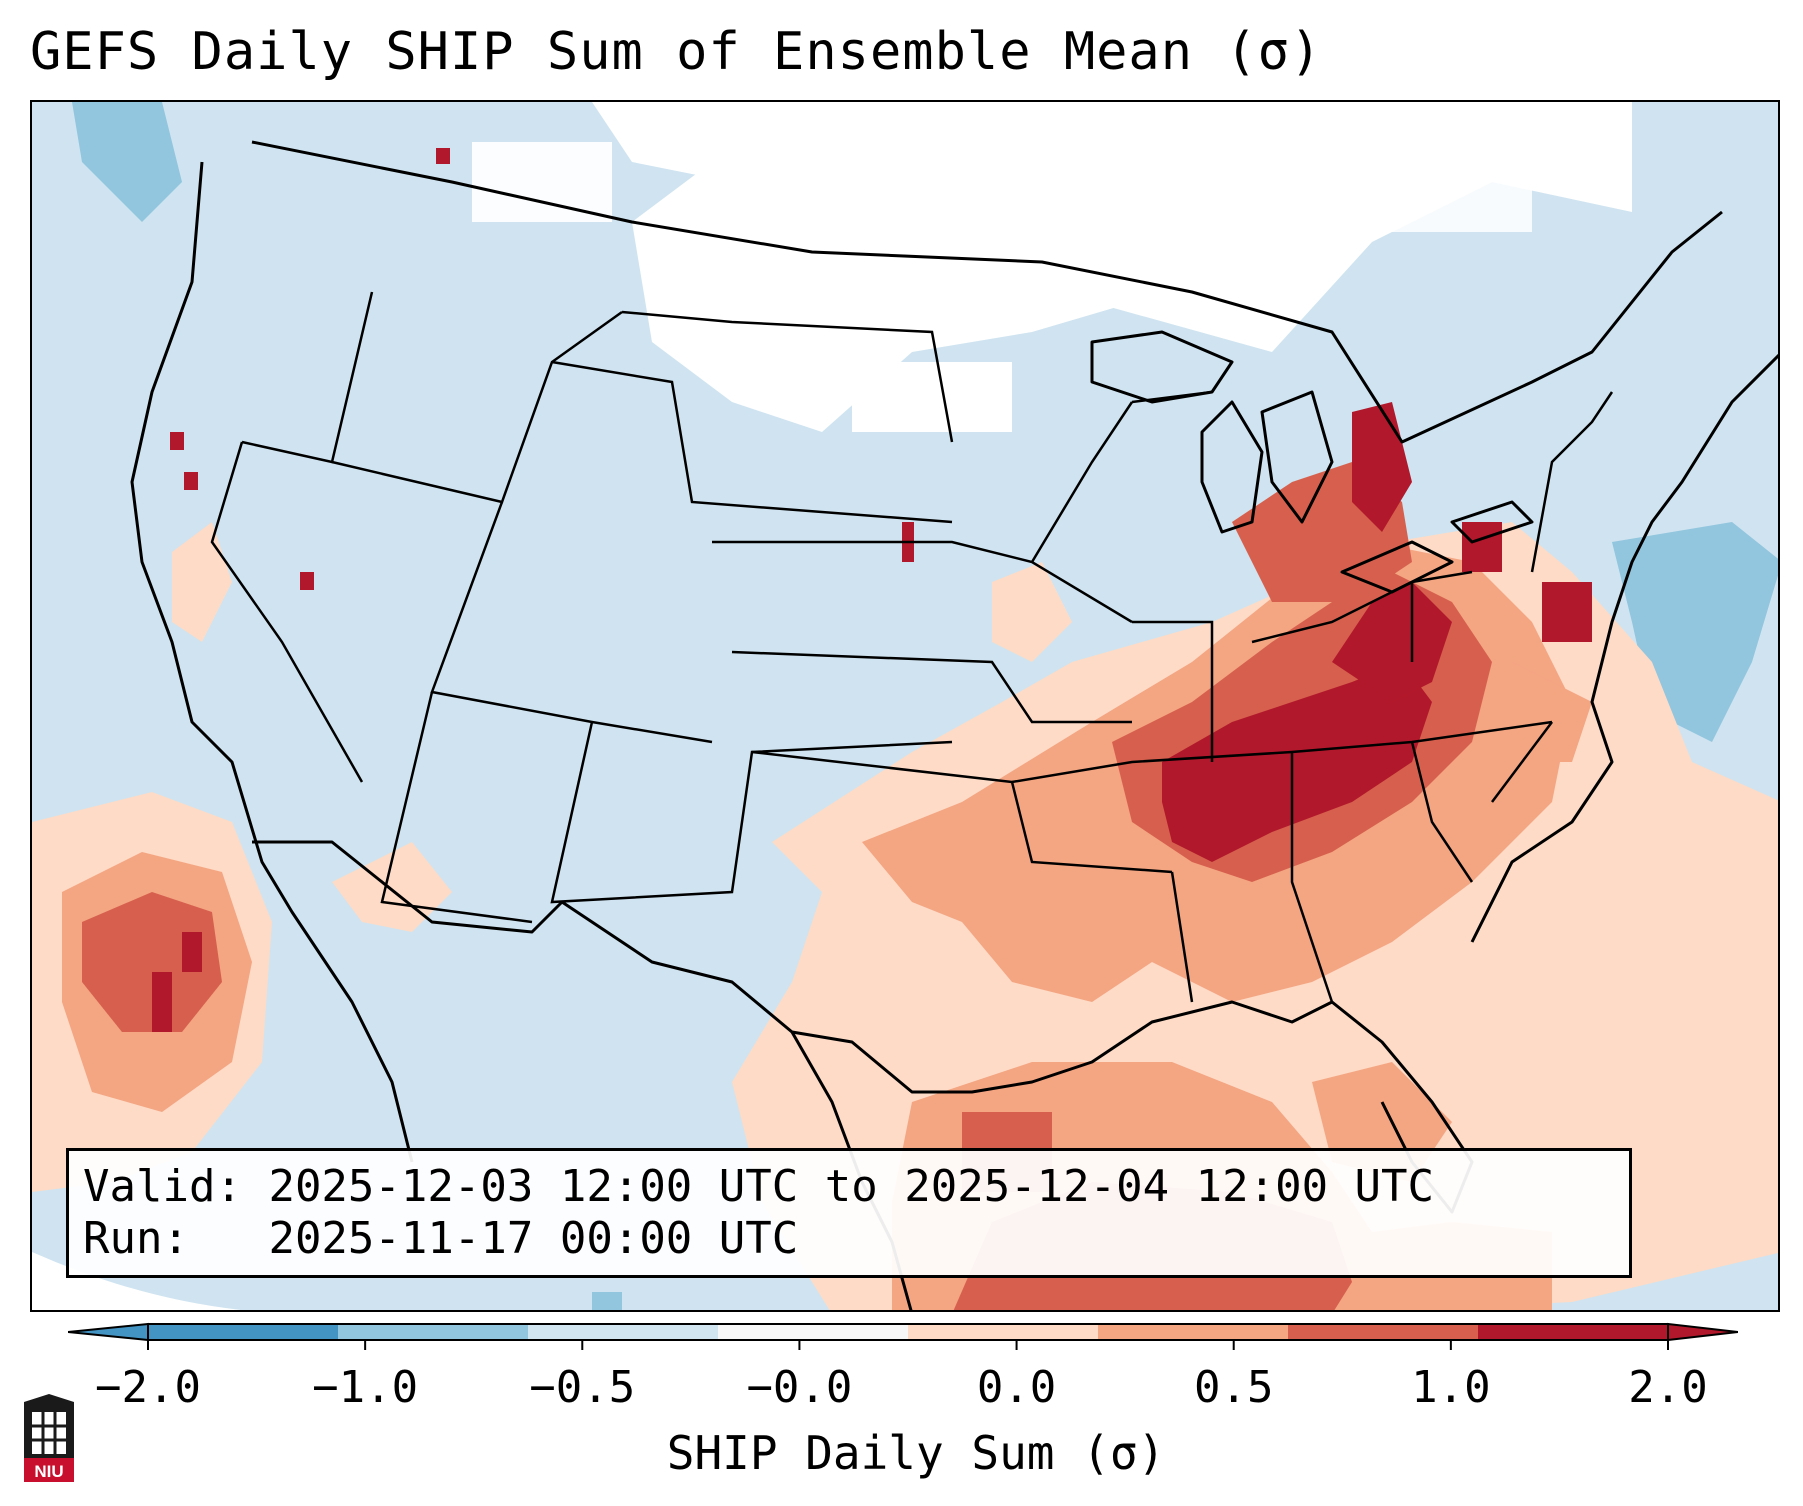  What do you see at coordinates (1016, 1387) in the screenshot?
I see `colorbar-tick-label: 0.0` at bounding box center [1016, 1387].